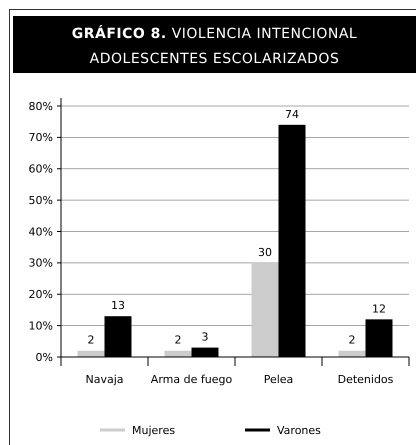  I want to click on chart-title: GRÁFICO 8. VIOLENCIA INTENCIONAL ADOLESCENTES ESCOLARIZADOS, so click(215, 46).